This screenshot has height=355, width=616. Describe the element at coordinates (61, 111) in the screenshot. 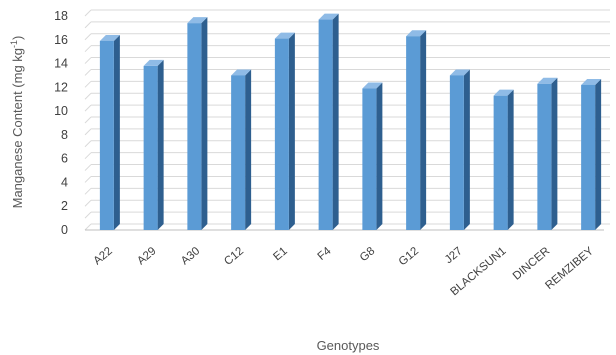

I see `y-tick-label: 10` at that location.